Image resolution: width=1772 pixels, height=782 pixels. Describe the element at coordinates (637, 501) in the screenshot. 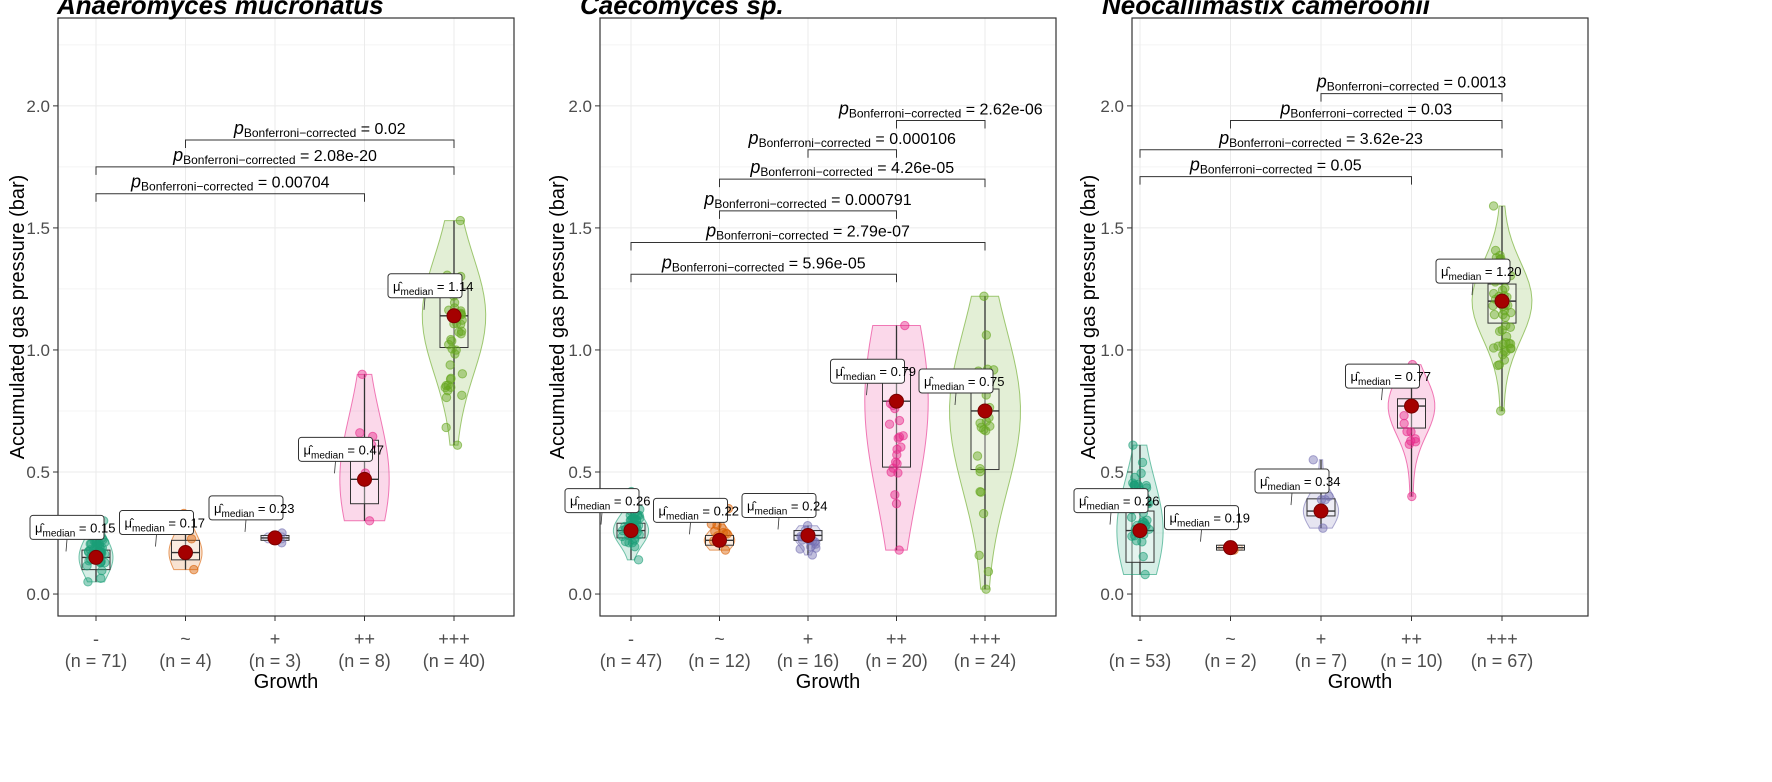

I see `median-value: 0.26` at that location.